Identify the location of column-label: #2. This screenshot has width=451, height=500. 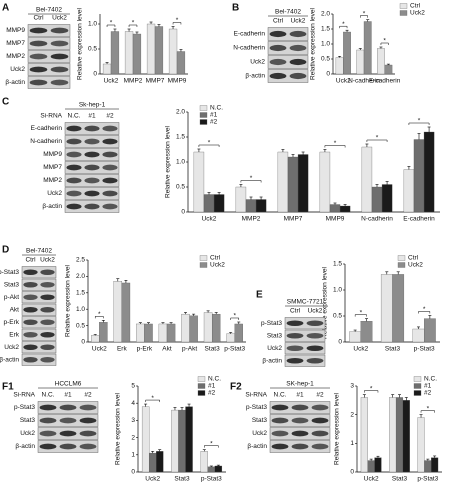
(110, 116).